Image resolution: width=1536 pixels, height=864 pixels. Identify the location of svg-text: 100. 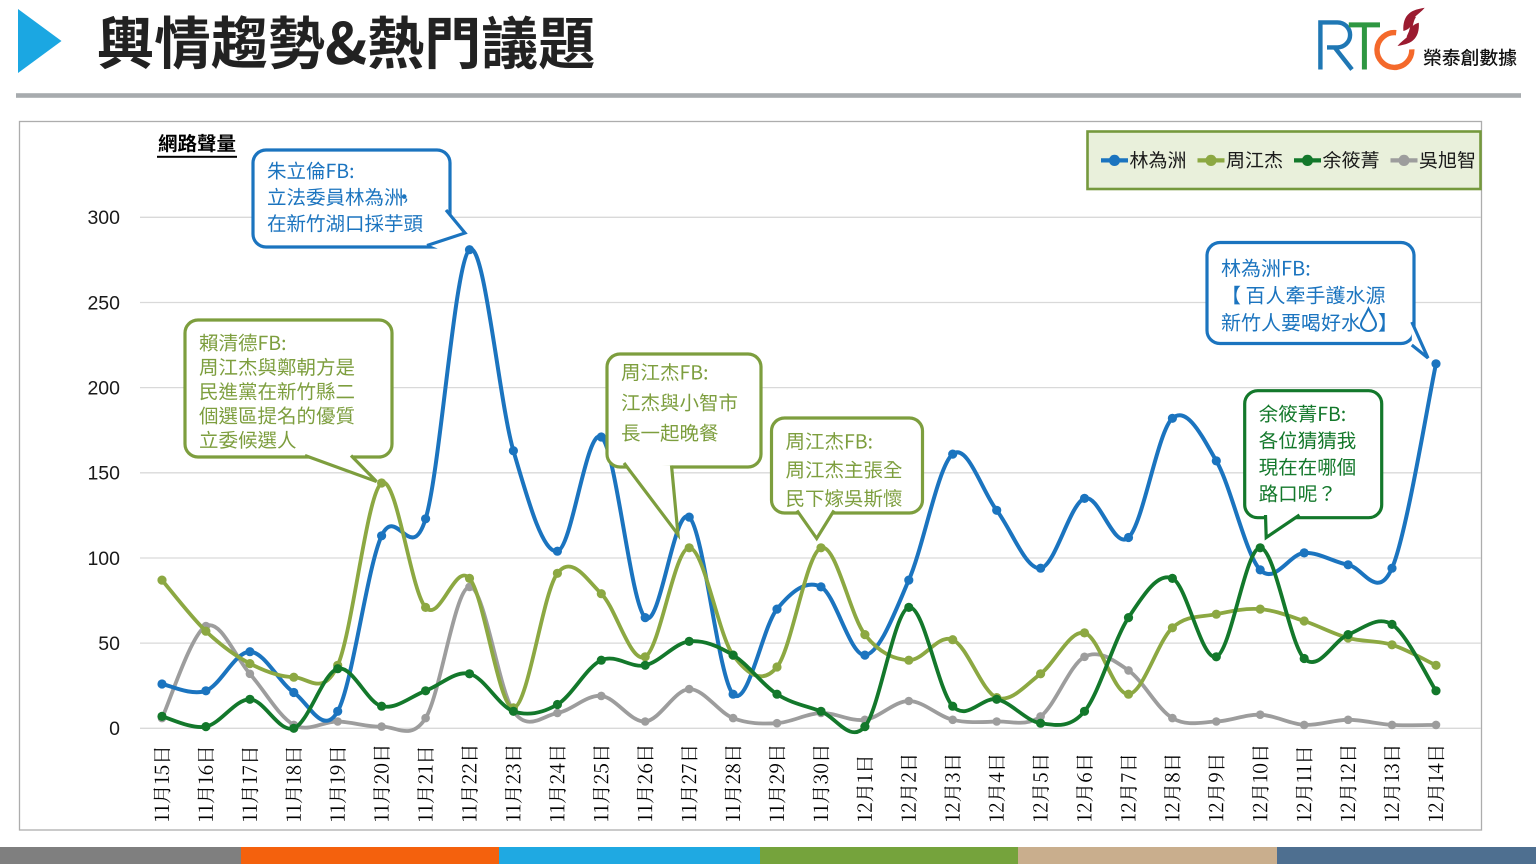
(103, 559).